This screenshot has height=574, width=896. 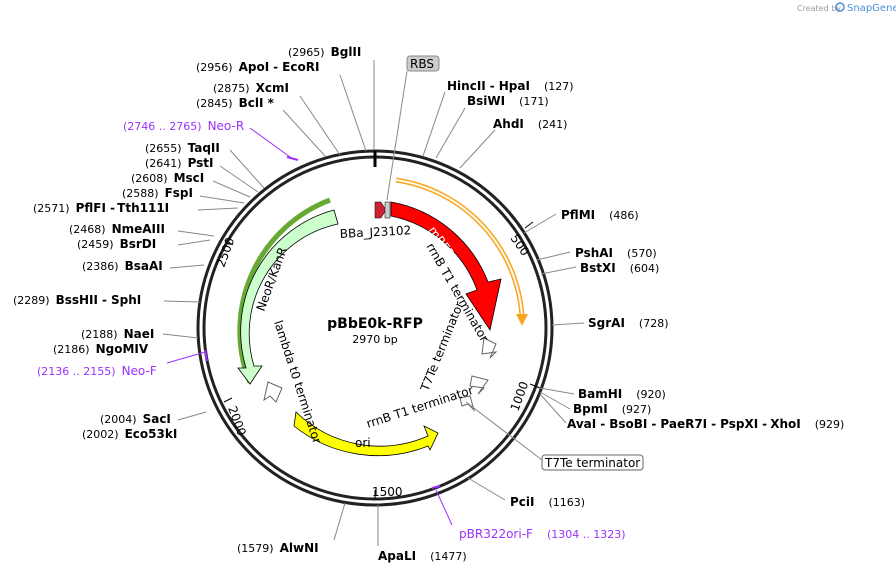 I want to click on tick-2000-mark, so click(x=228, y=400).